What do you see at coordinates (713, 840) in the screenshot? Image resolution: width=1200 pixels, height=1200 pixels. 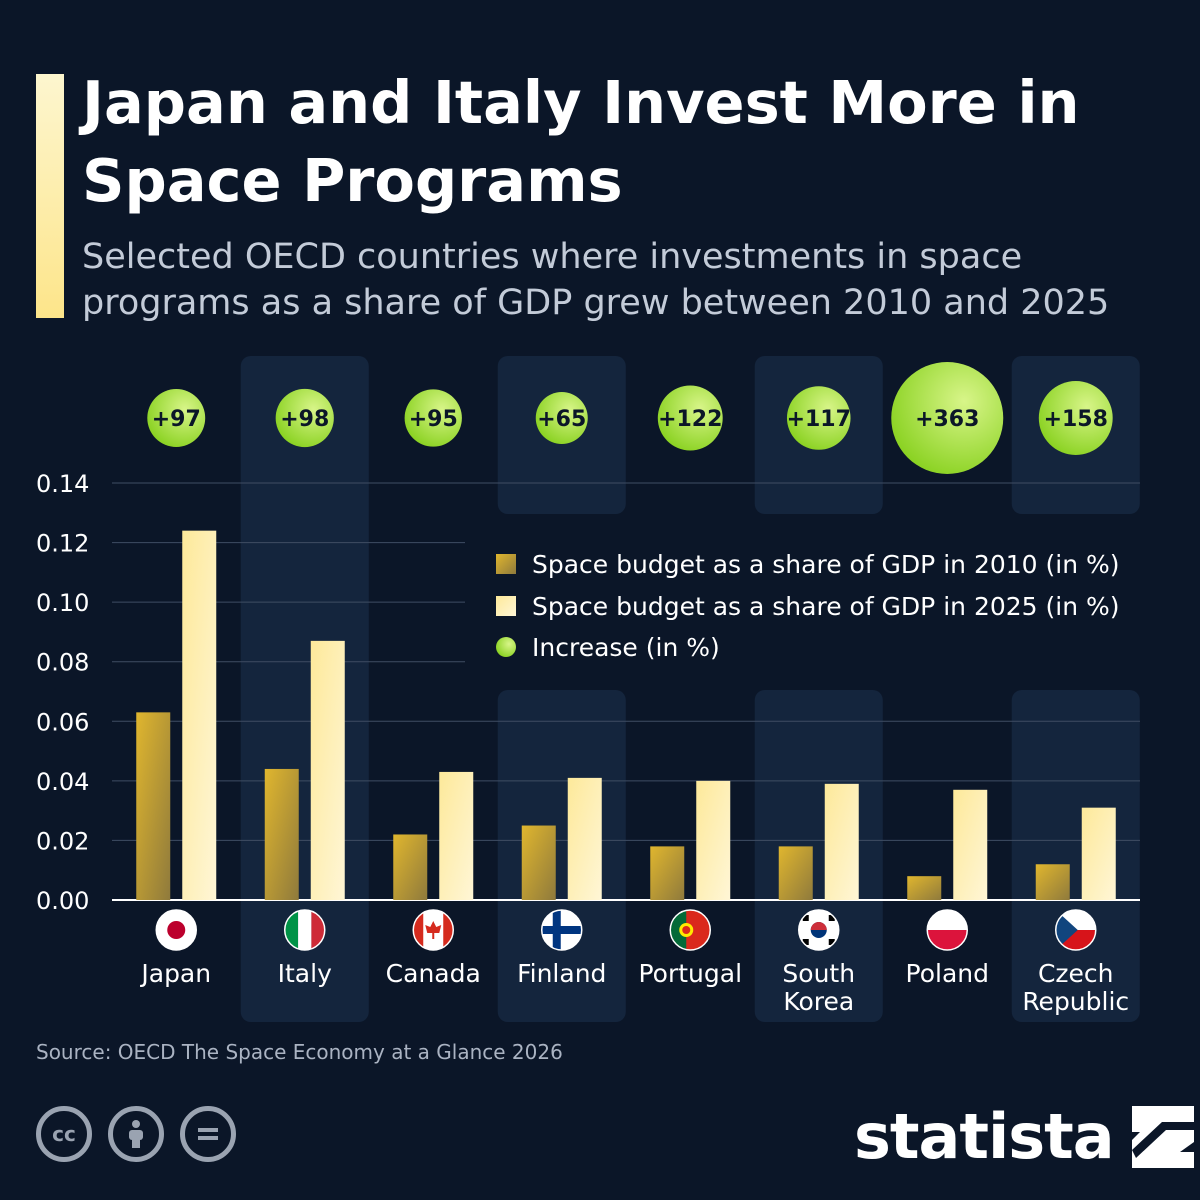 I see `bar-2025-portugal` at bounding box center [713, 840].